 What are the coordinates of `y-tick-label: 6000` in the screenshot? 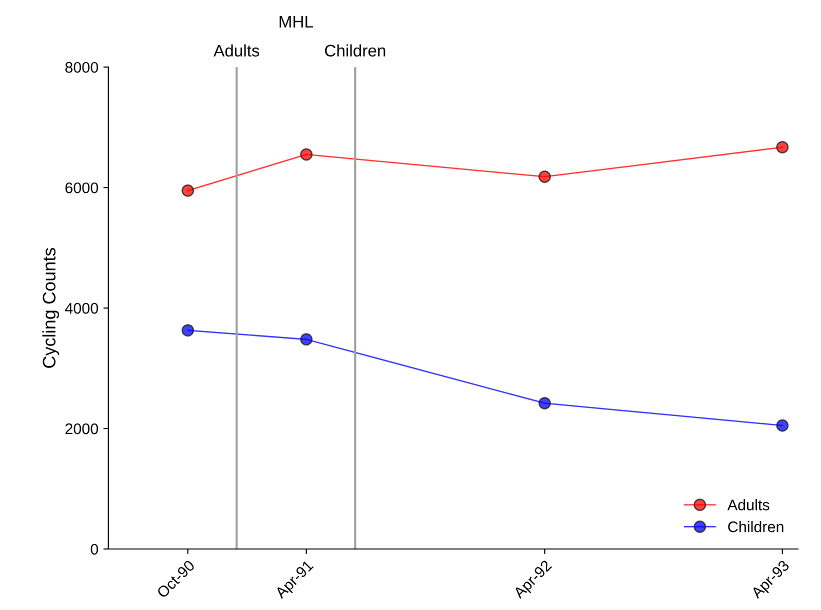 It's located at (81, 188).